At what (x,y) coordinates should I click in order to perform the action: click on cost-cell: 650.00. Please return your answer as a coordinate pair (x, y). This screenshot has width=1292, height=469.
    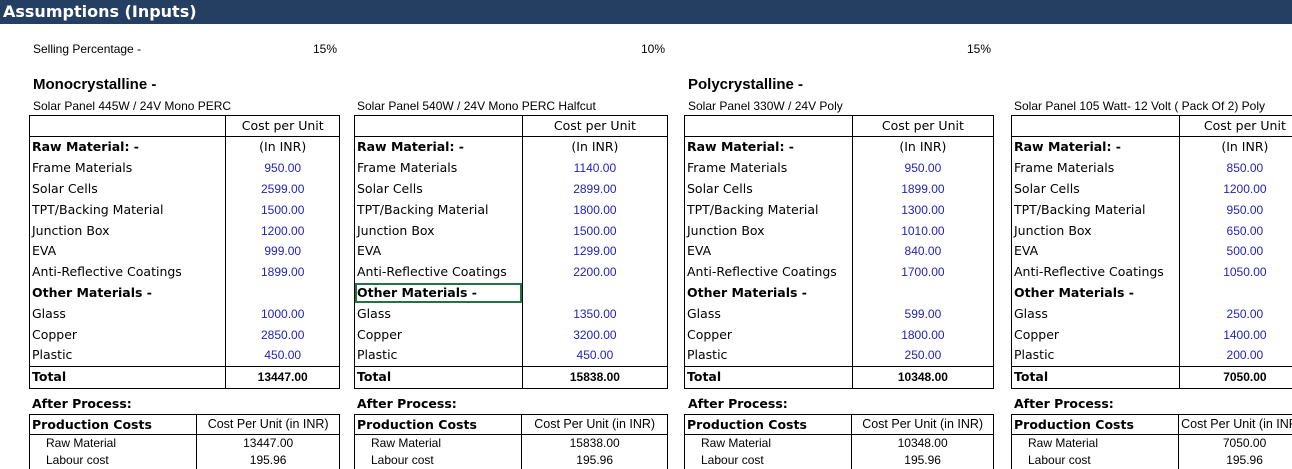
    Looking at the image, I should click on (1235, 230).